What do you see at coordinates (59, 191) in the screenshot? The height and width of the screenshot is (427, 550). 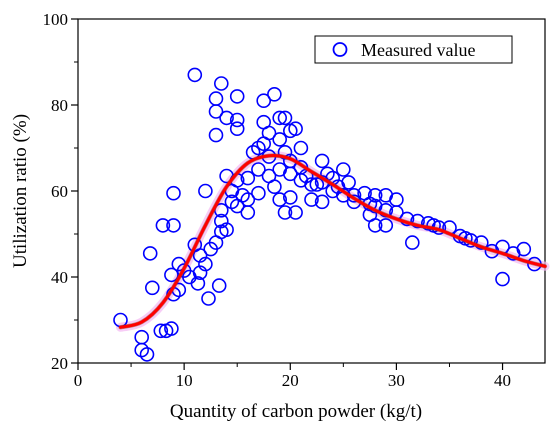 I see `y-tick-label-2: 60` at bounding box center [59, 191].